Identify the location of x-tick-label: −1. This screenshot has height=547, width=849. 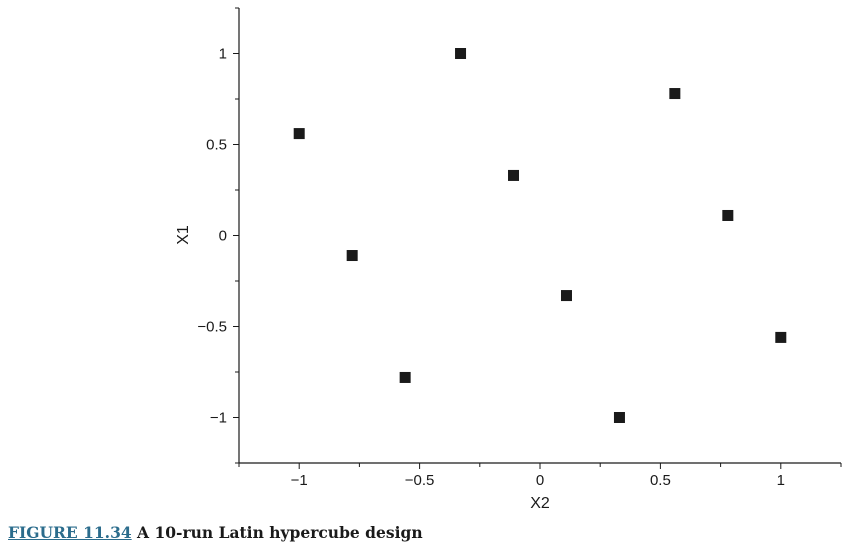
(299, 480).